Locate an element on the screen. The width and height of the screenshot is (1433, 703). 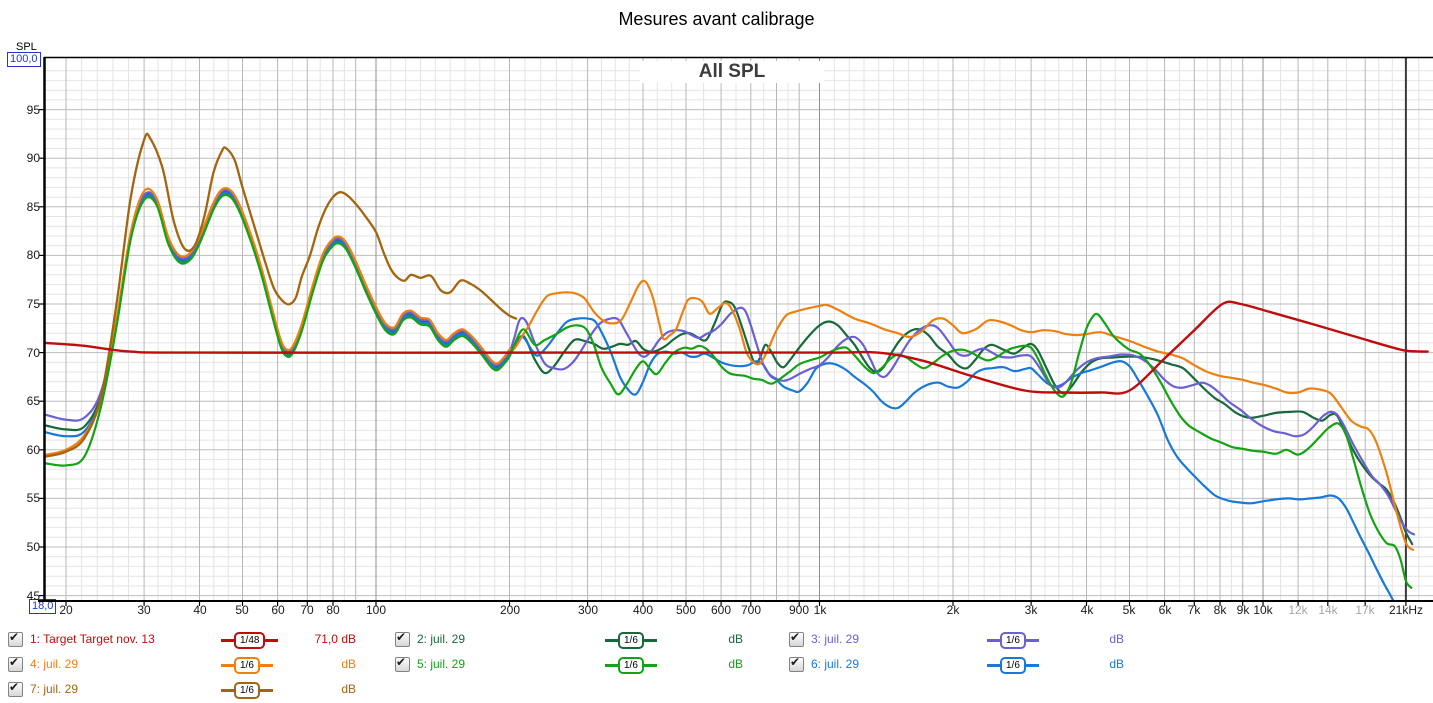
smoothing-control-1: 1/48 is located at coordinates (250, 640).